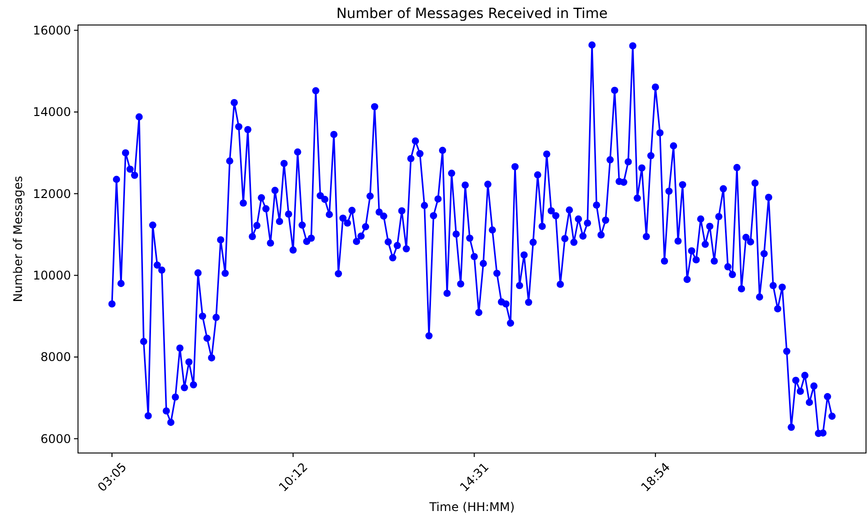 This screenshot has height=518, width=867. What do you see at coordinates (51, 193) in the screenshot?
I see `y-tick-label: 12000` at bounding box center [51, 193].